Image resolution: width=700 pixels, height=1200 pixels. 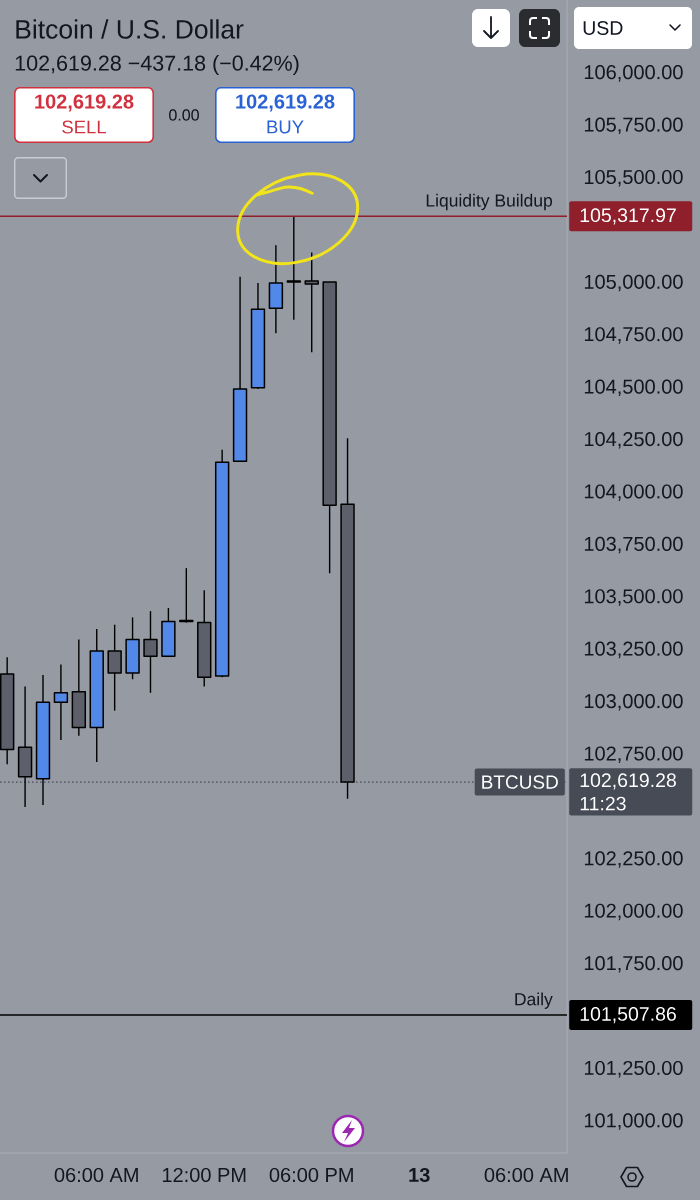 What do you see at coordinates (633, 650) in the screenshot?
I see `y-tick-label: 103,250.00` at bounding box center [633, 650].